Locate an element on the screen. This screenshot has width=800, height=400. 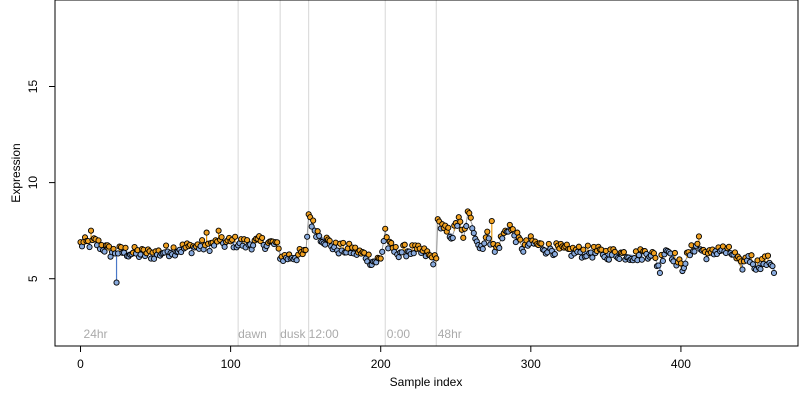
y-tick-label: 15 is located at coordinates (33, 87).